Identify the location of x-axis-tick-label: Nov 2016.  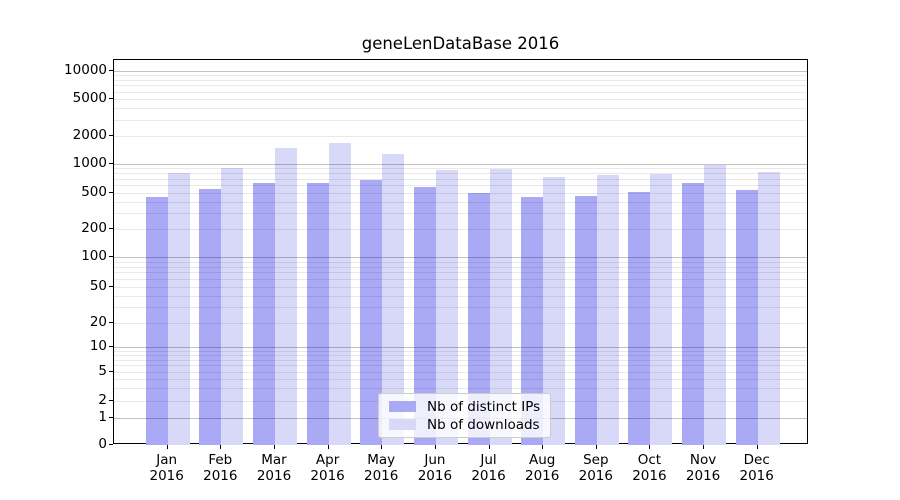
(703, 468).